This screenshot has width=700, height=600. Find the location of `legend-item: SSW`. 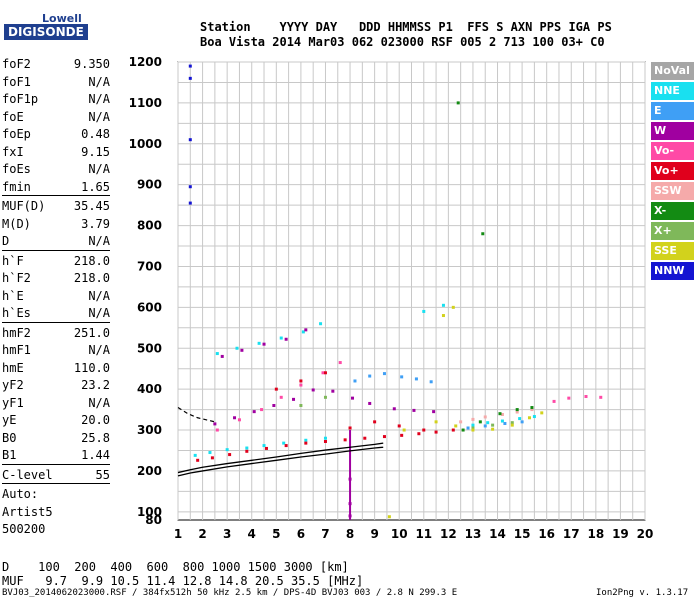

legend-item: SSW is located at coordinates (672, 191).